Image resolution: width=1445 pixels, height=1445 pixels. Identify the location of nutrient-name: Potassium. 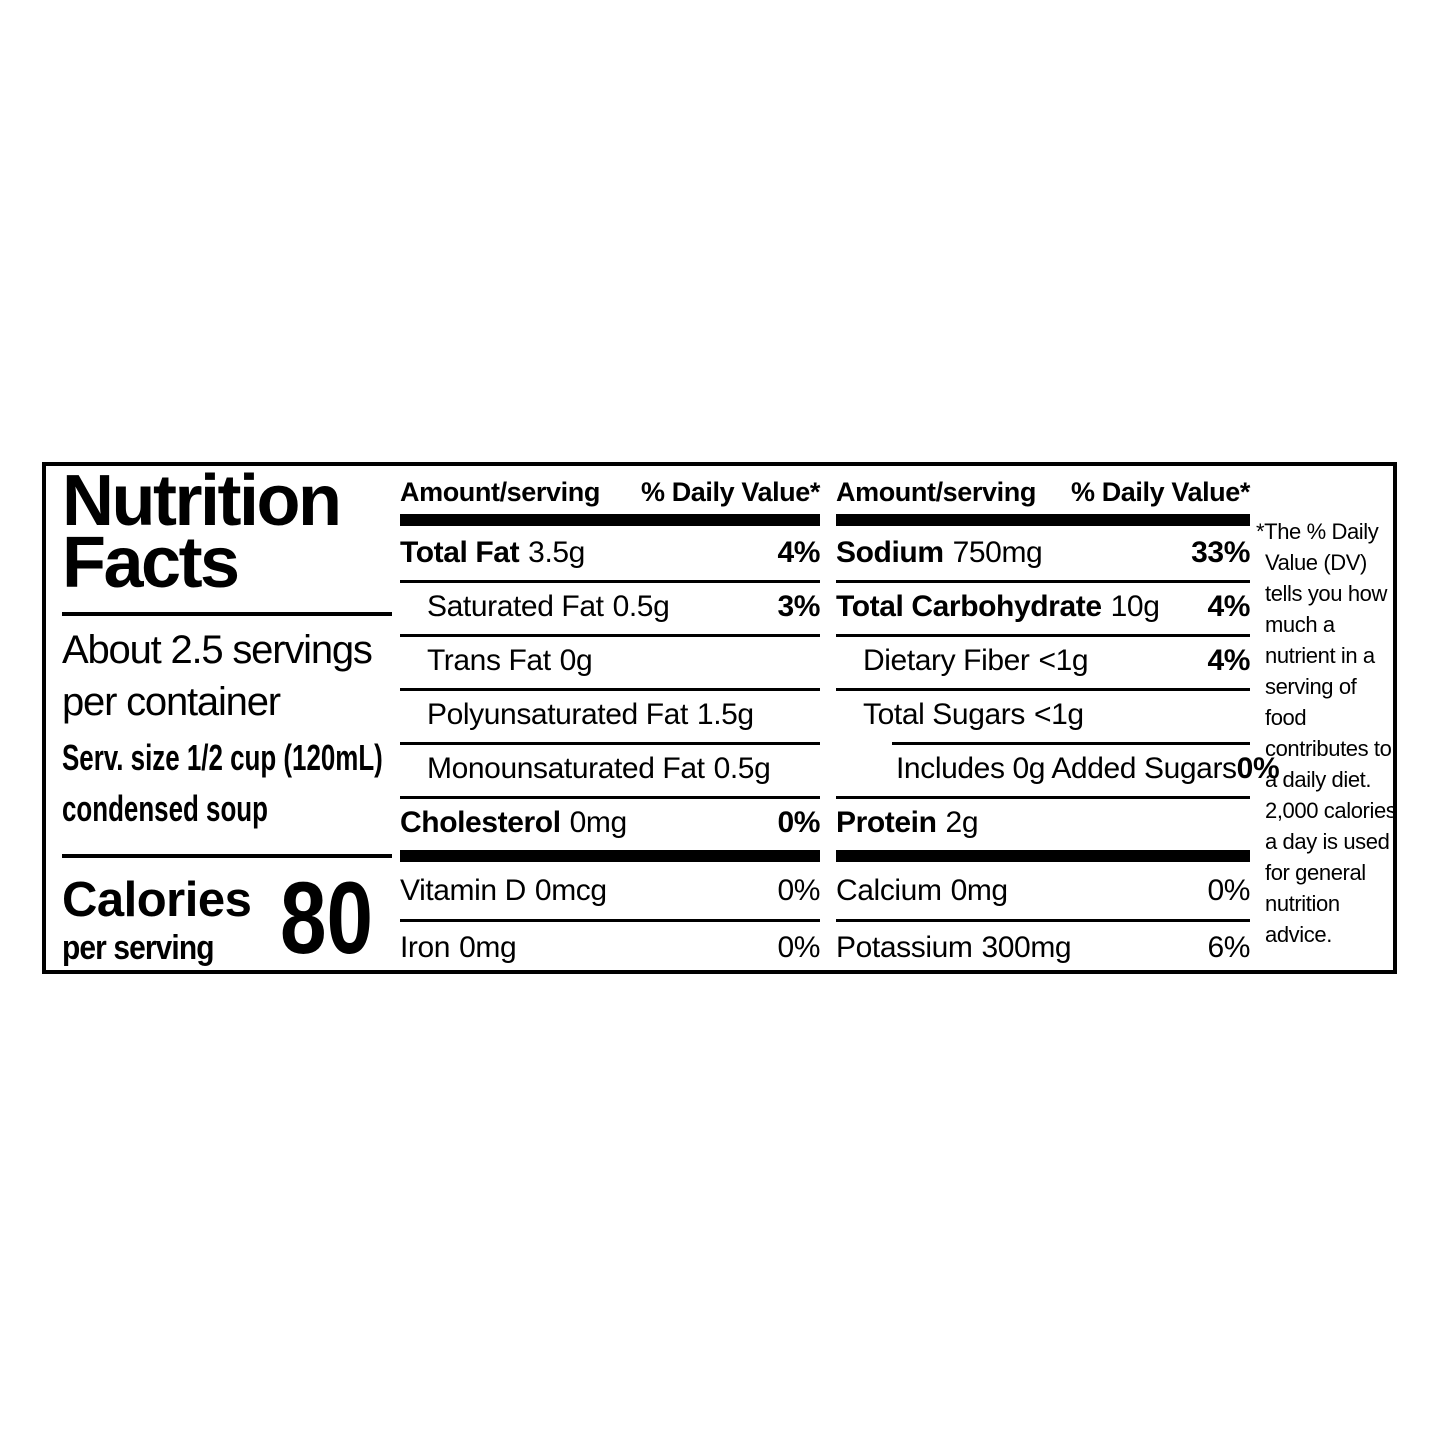
(904, 947).